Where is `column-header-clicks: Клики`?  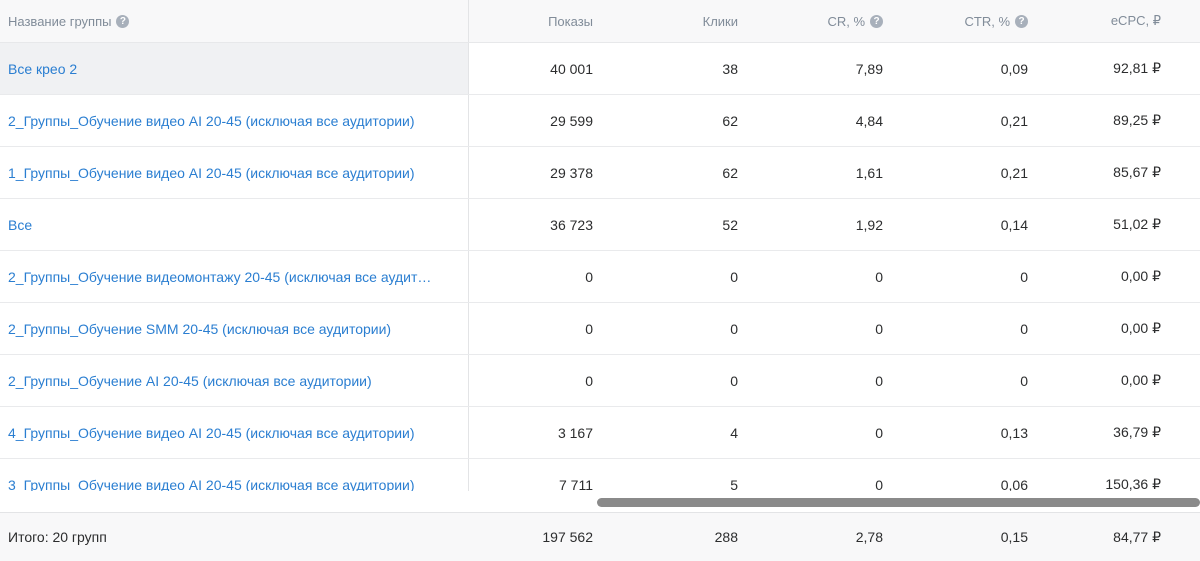
column-header-clicks: Клики is located at coordinates (665, 21).